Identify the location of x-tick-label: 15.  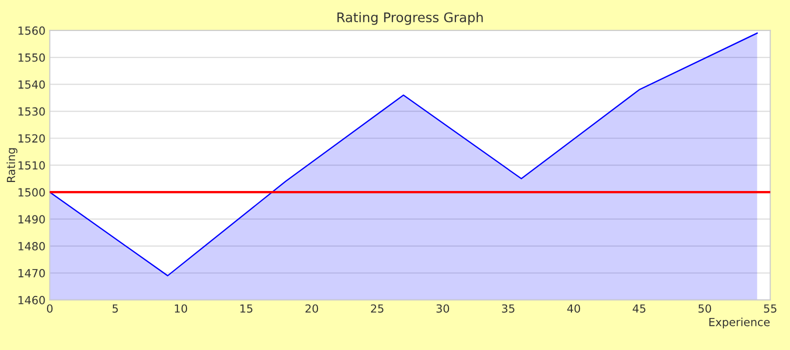
(246, 308).